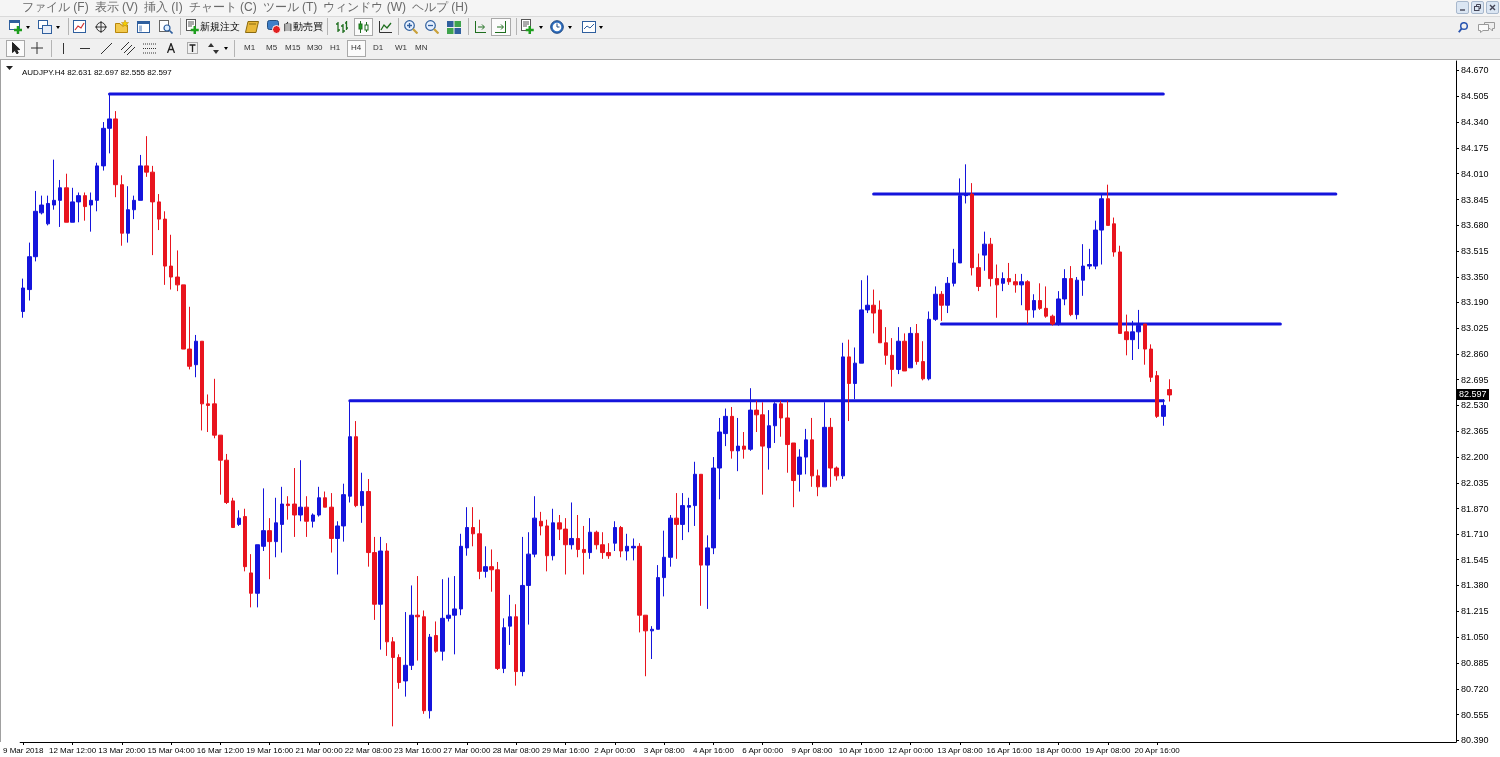  What do you see at coordinates (713, 750) in the screenshot?
I see `x-tick-label: 4 Apr 16:00` at bounding box center [713, 750].